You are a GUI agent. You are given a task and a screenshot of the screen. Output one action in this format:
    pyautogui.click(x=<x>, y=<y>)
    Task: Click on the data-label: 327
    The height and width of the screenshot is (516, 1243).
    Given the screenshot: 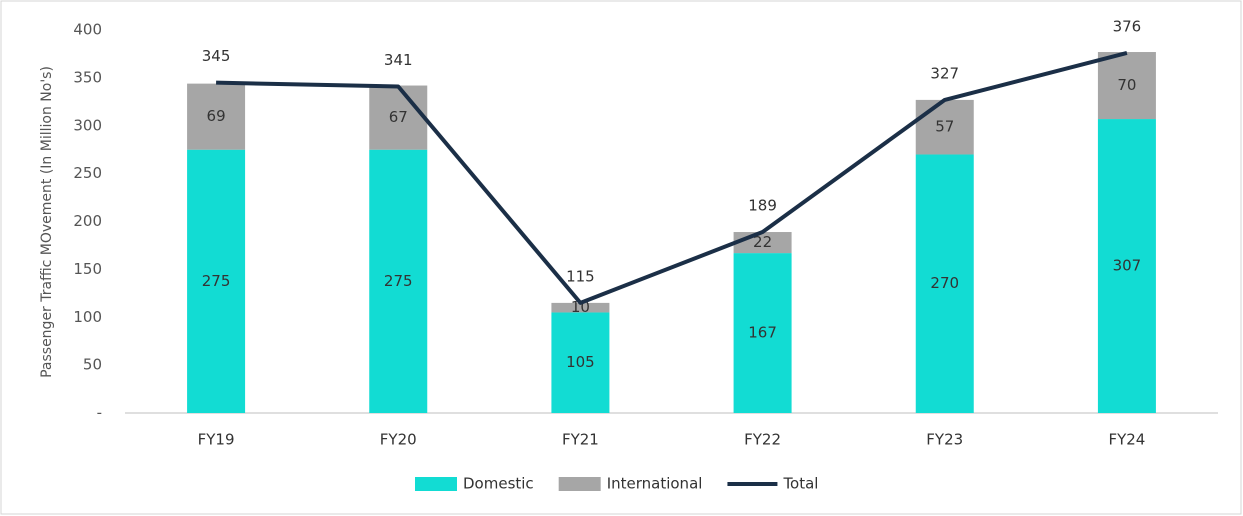 What is the action you would take?
    pyautogui.click(x=944, y=73)
    